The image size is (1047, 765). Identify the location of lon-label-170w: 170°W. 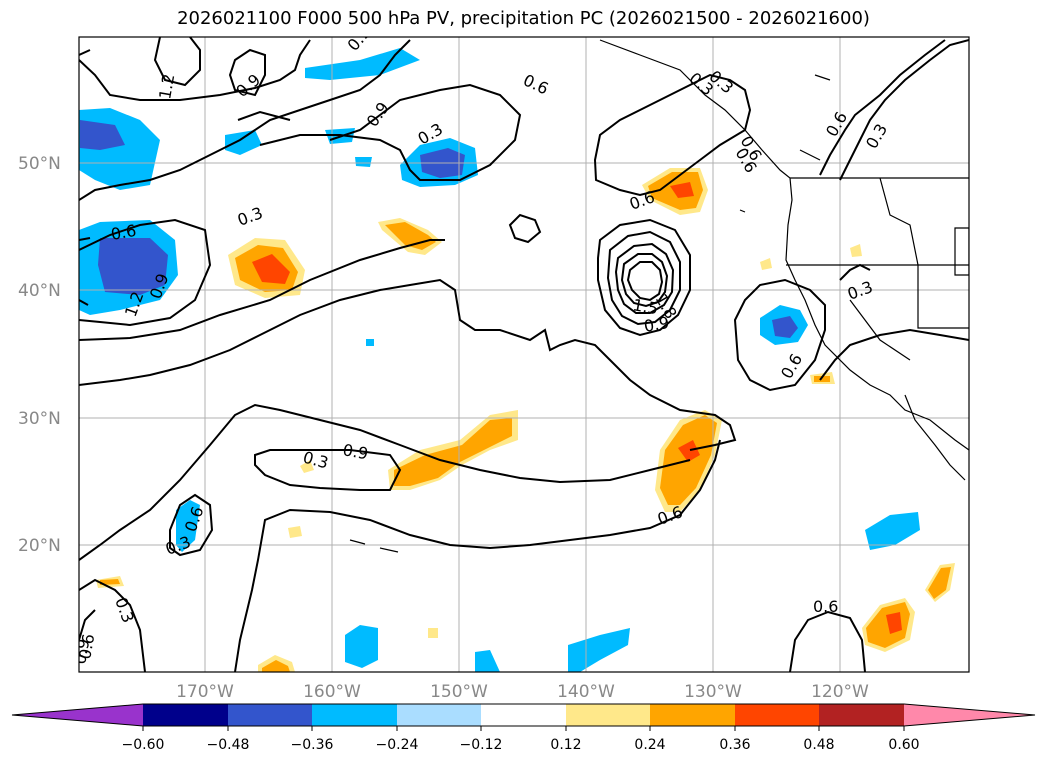
(205, 692).